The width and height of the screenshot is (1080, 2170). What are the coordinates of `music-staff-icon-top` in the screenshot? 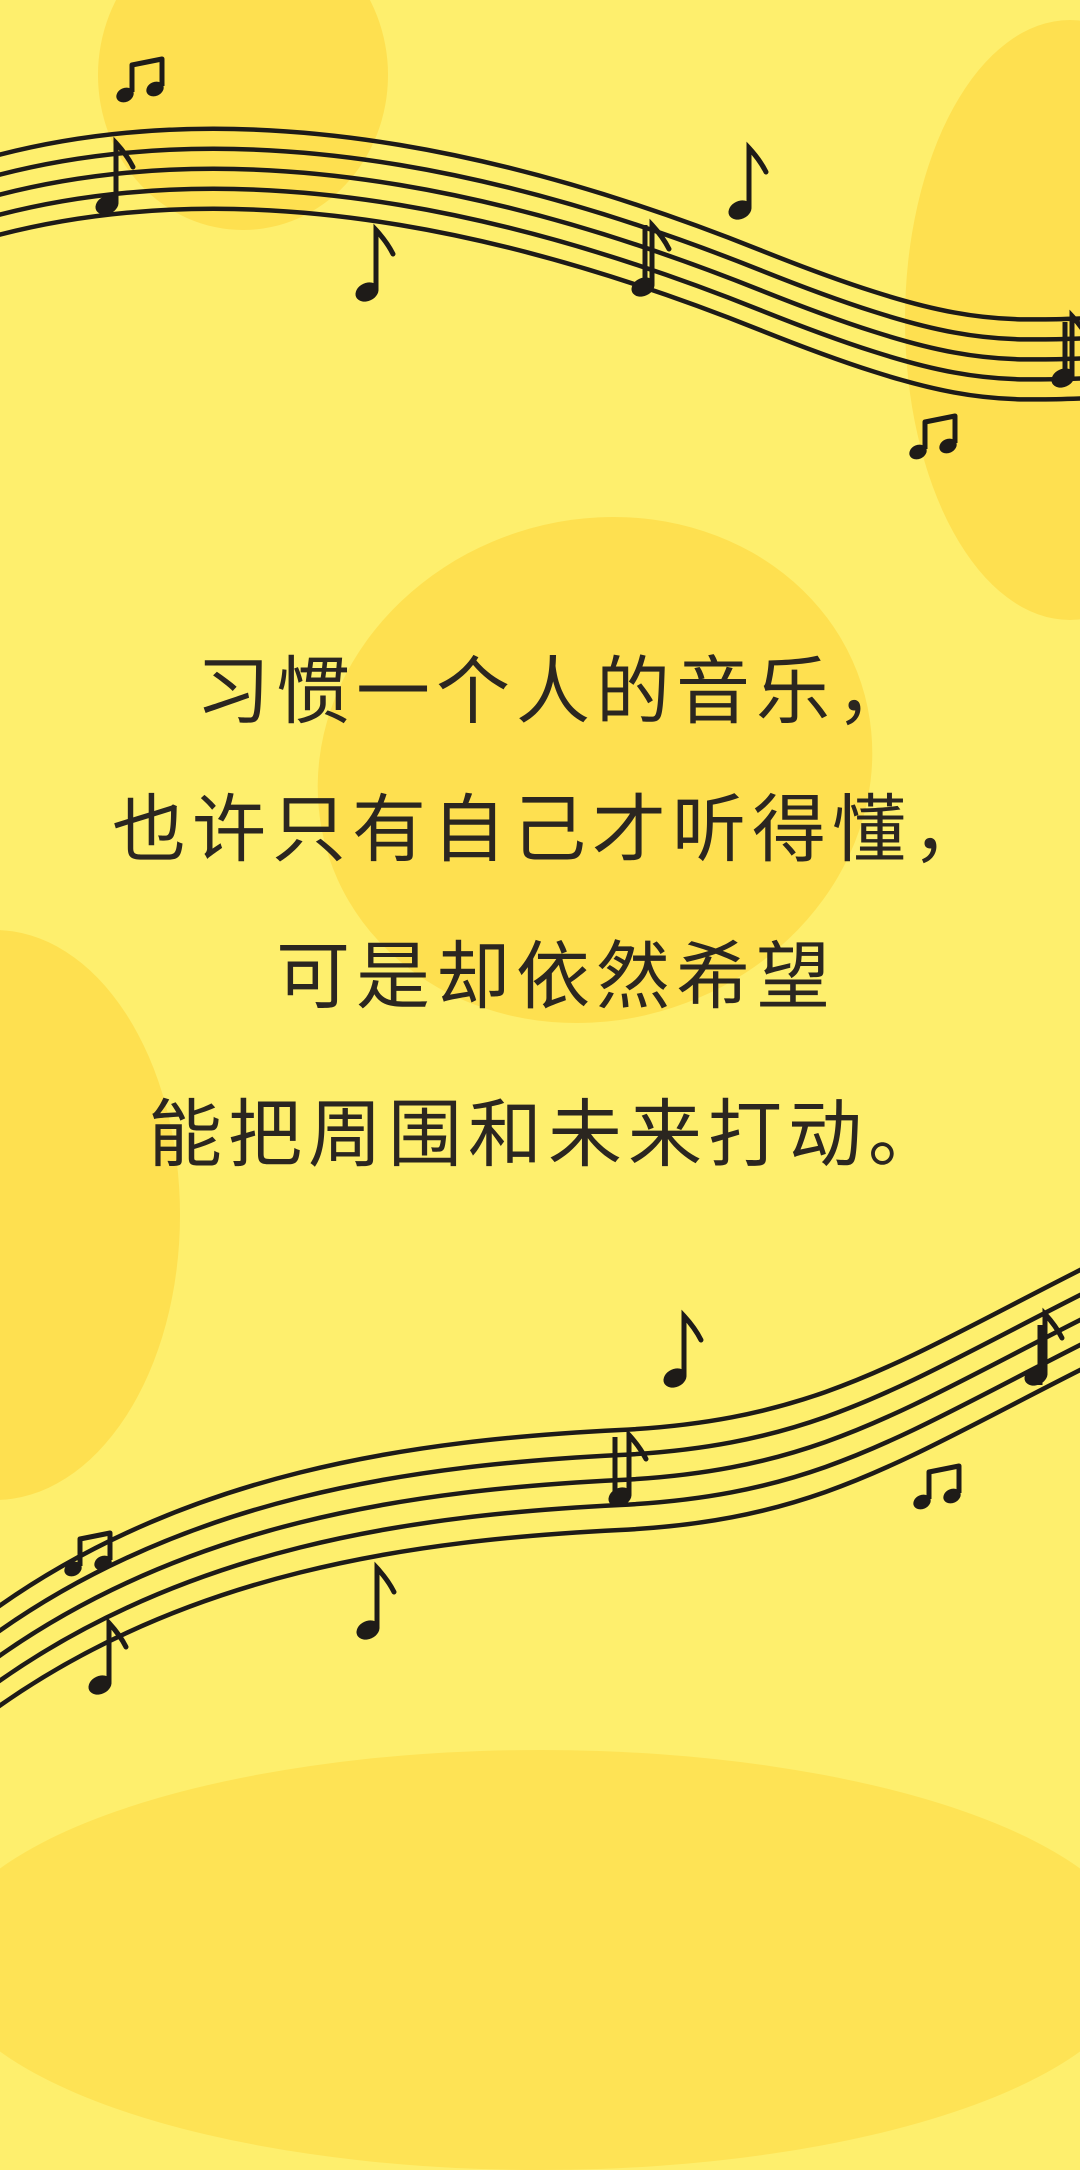 It's located at (540, 264).